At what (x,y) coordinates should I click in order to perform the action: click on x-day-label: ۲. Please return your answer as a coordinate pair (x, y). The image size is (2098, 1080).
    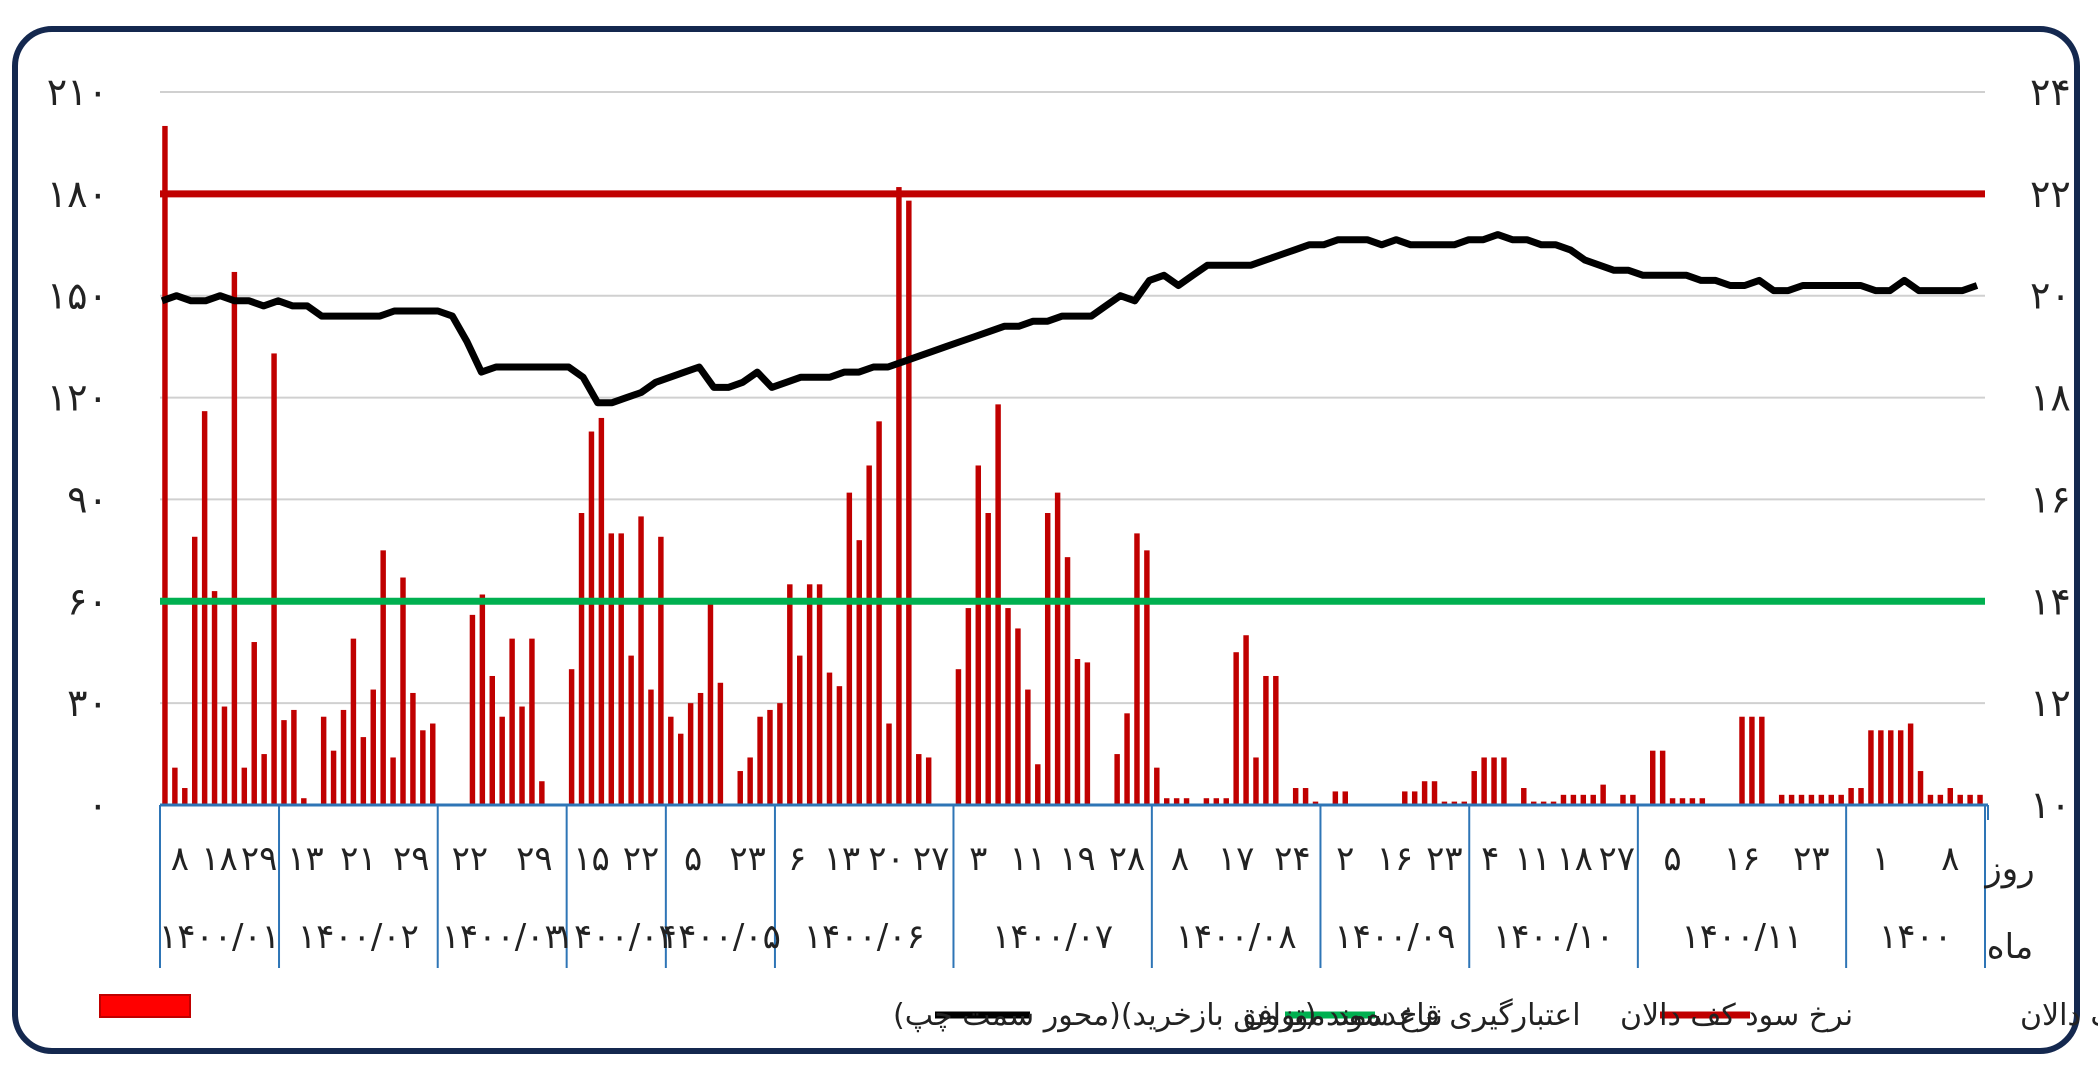
    Looking at the image, I should click on (1345, 859).